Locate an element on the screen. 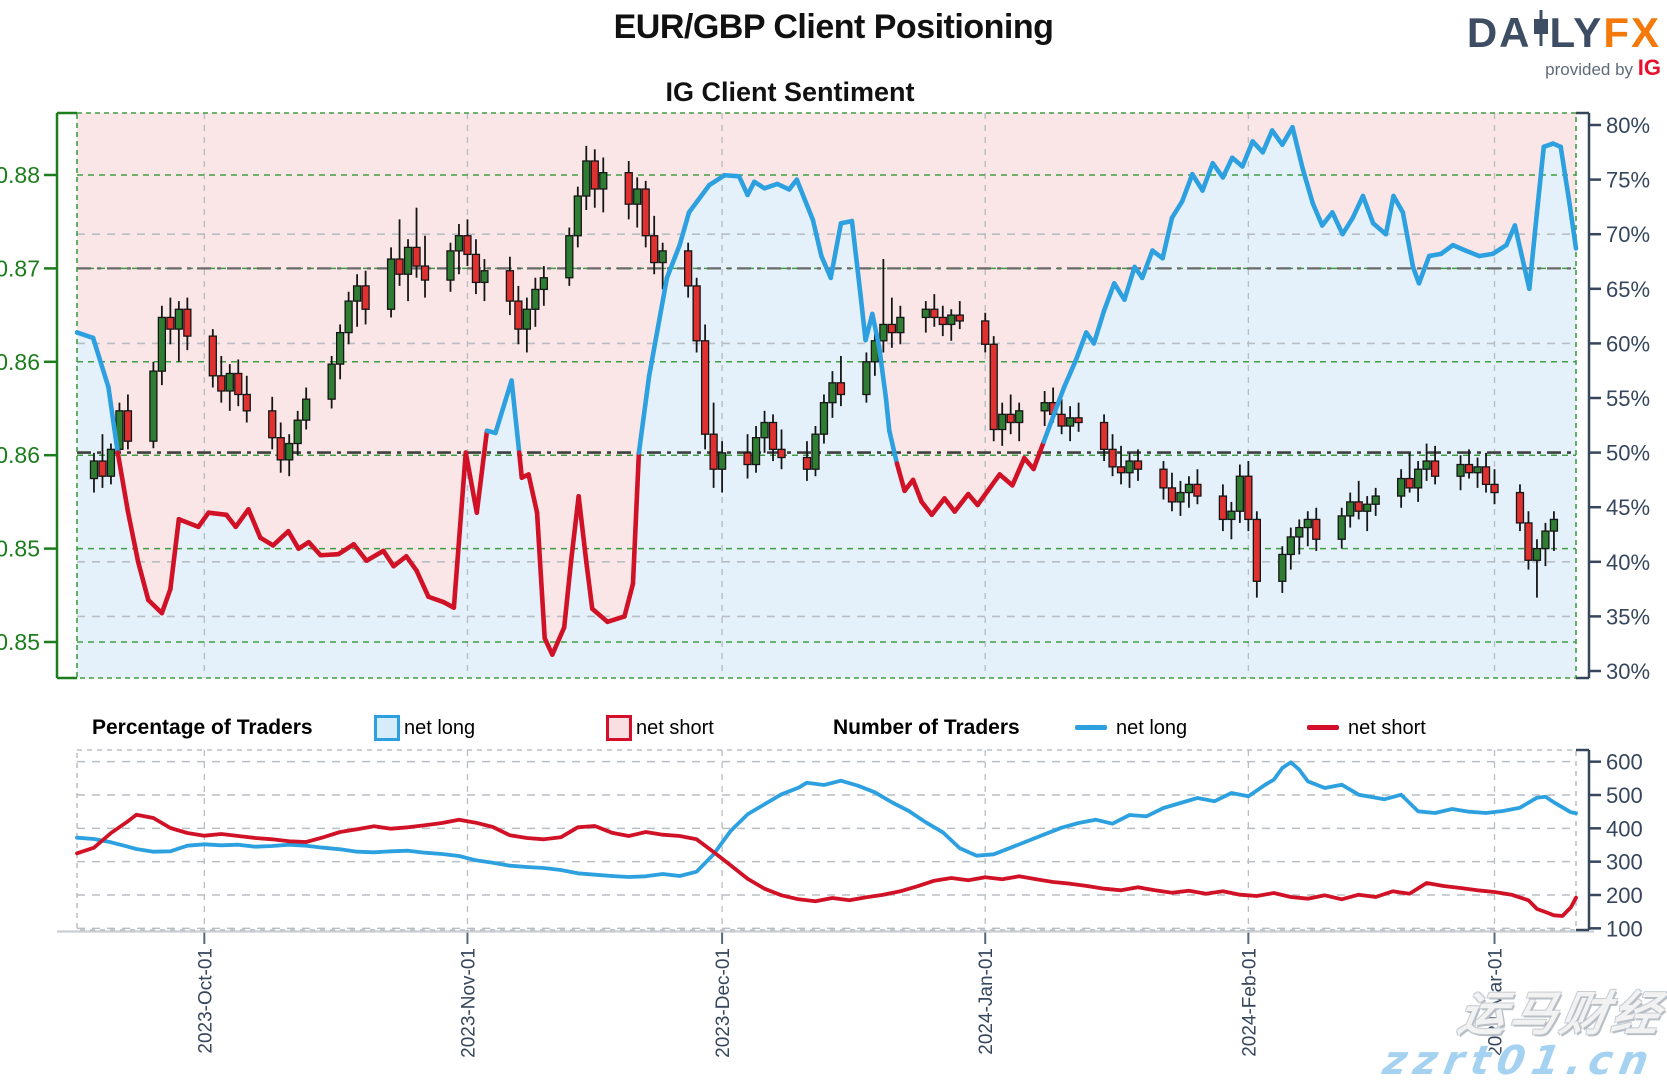  ig-logo-text: IG is located at coordinates (1649, 67).